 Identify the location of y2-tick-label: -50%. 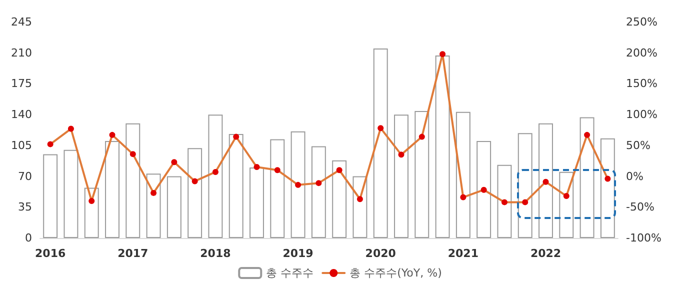
(640, 207).